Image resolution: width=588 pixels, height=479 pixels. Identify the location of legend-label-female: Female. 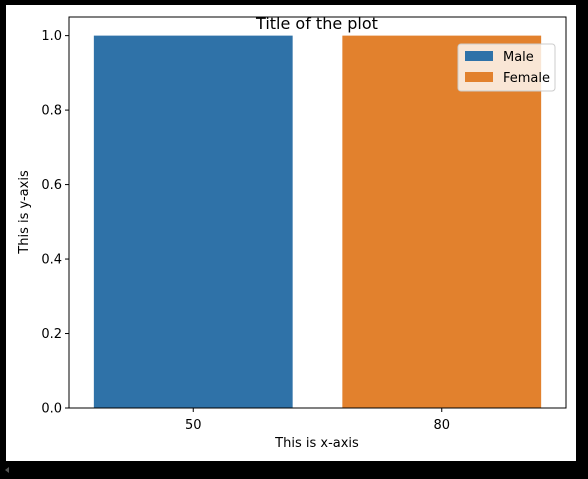
(526, 78).